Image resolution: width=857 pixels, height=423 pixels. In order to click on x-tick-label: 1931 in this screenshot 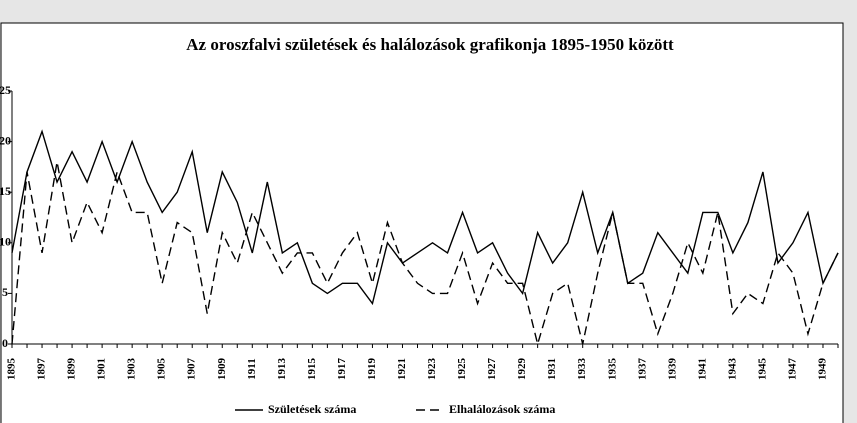, I will do `click(552, 369)`.